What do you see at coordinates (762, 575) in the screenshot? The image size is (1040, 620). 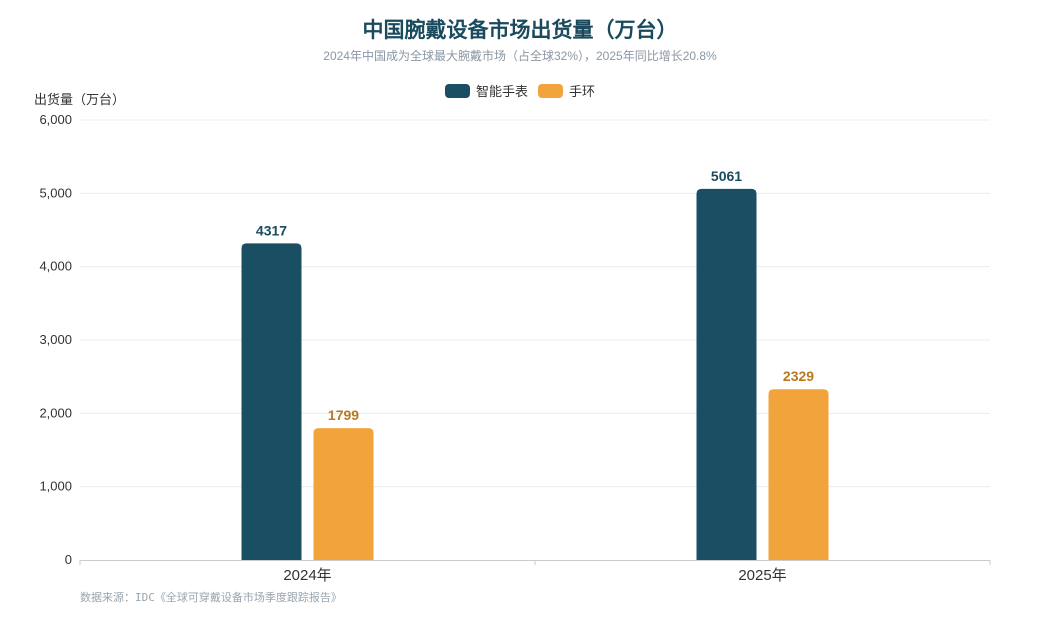 I see `x-tick-label: 2025年` at bounding box center [762, 575].